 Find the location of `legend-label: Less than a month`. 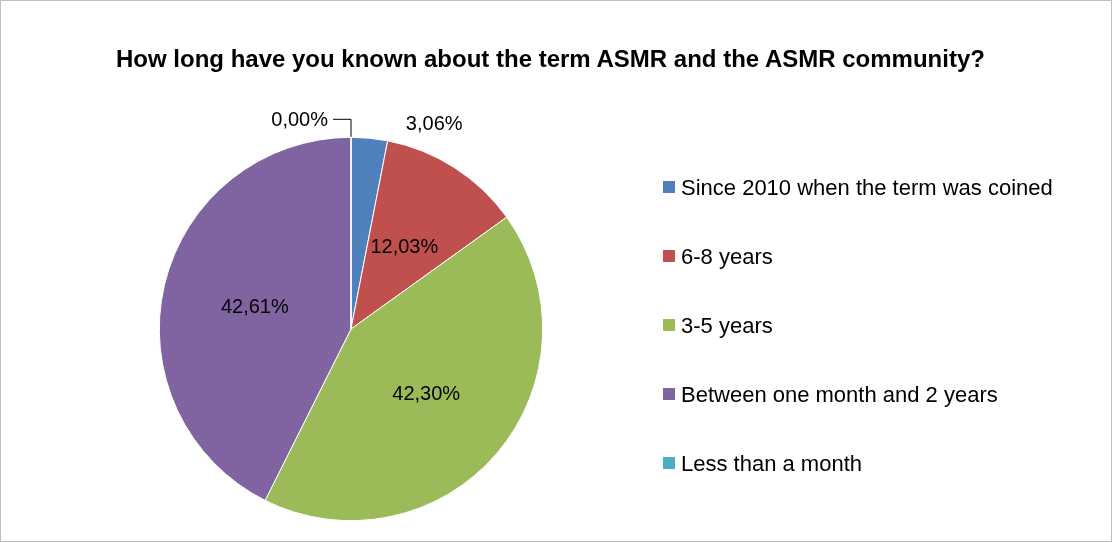

legend-label: Less than a month is located at coordinates (772, 463).